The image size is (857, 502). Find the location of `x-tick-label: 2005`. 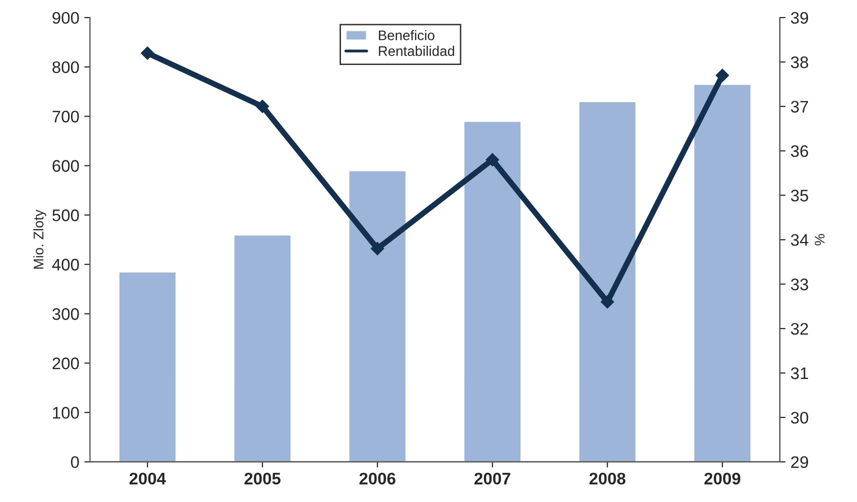

x-tick-label: 2005 is located at coordinates (262, 478).